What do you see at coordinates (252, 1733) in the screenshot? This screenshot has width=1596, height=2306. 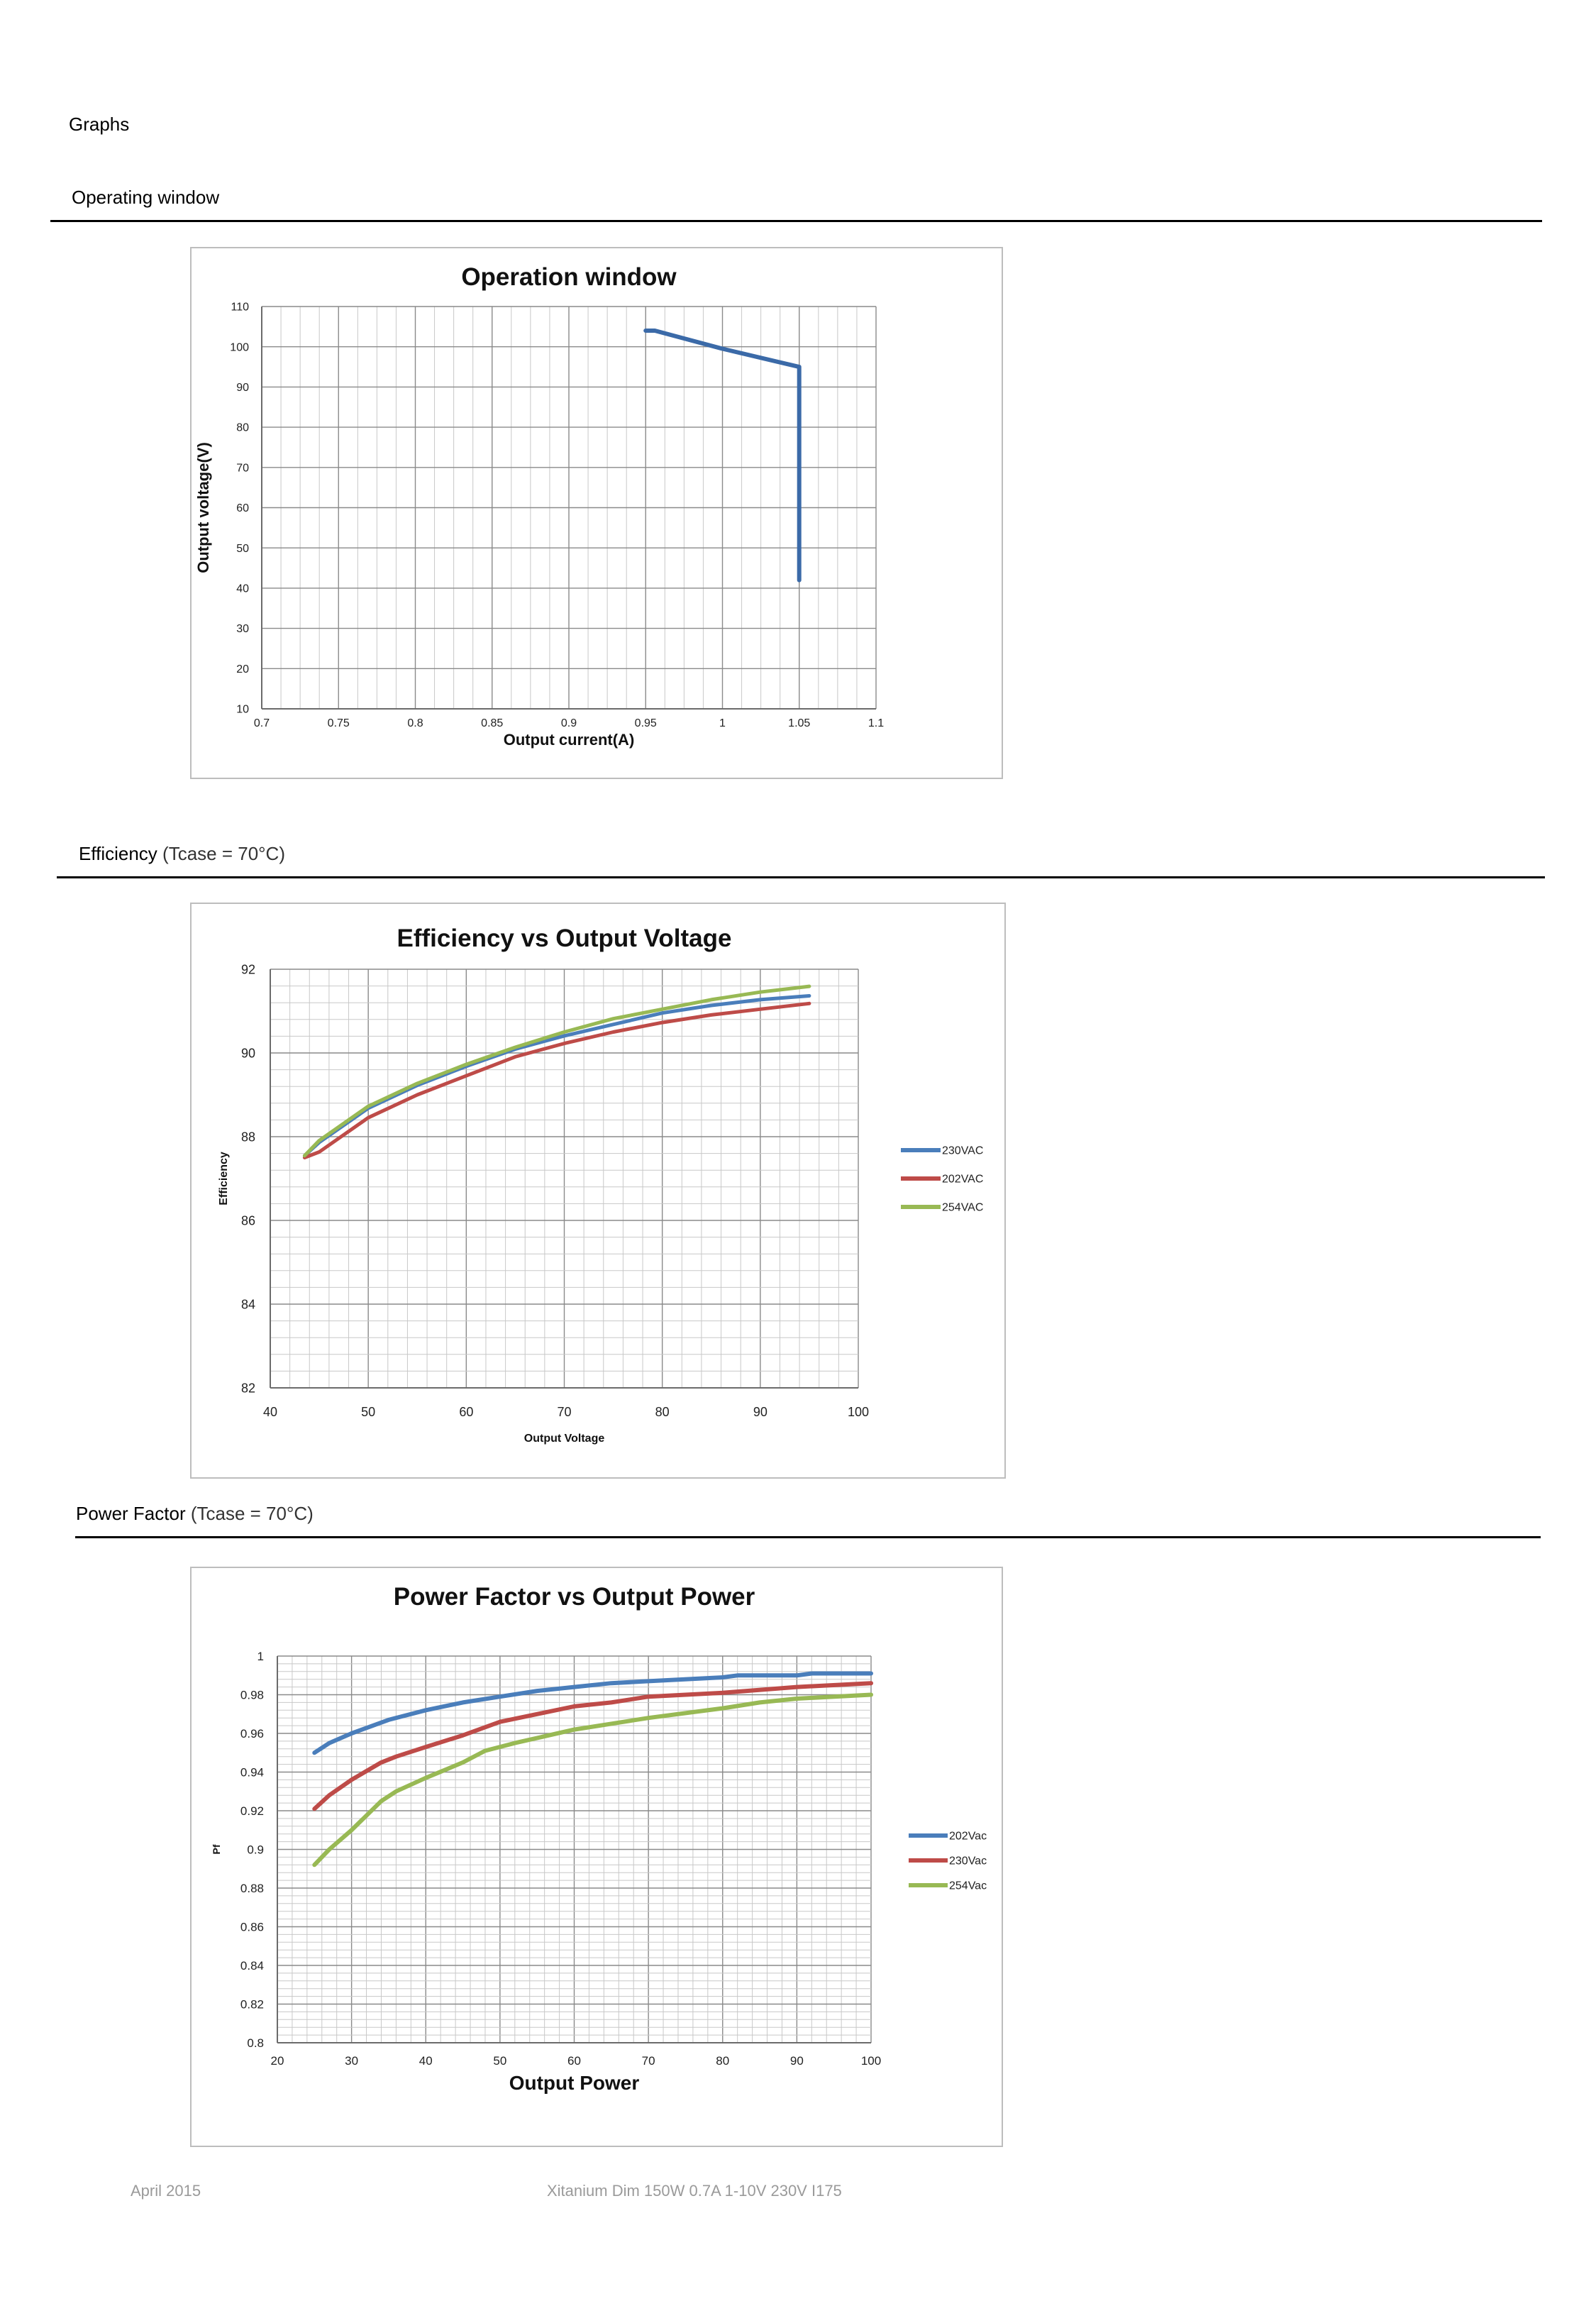 I see `y-tick-label: 0.96` at bounding box center [252, 1733].